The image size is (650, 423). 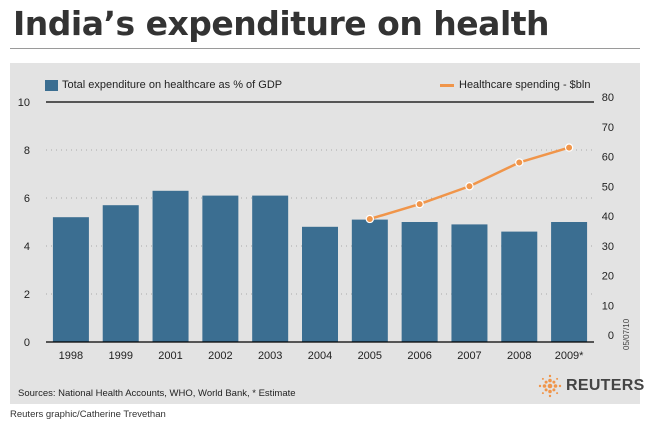 I want to click on reuters-wordmark: REUTERS, so click(x=605, y=385).